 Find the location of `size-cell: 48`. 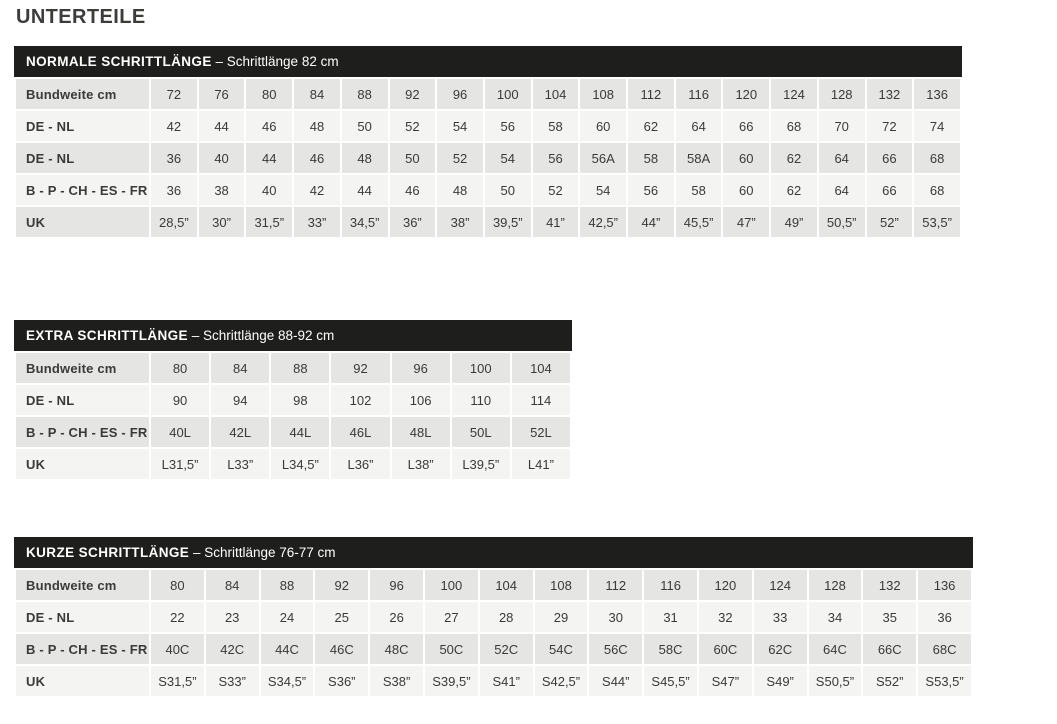

size-cell: 48 is located at coordinates (317, 126).